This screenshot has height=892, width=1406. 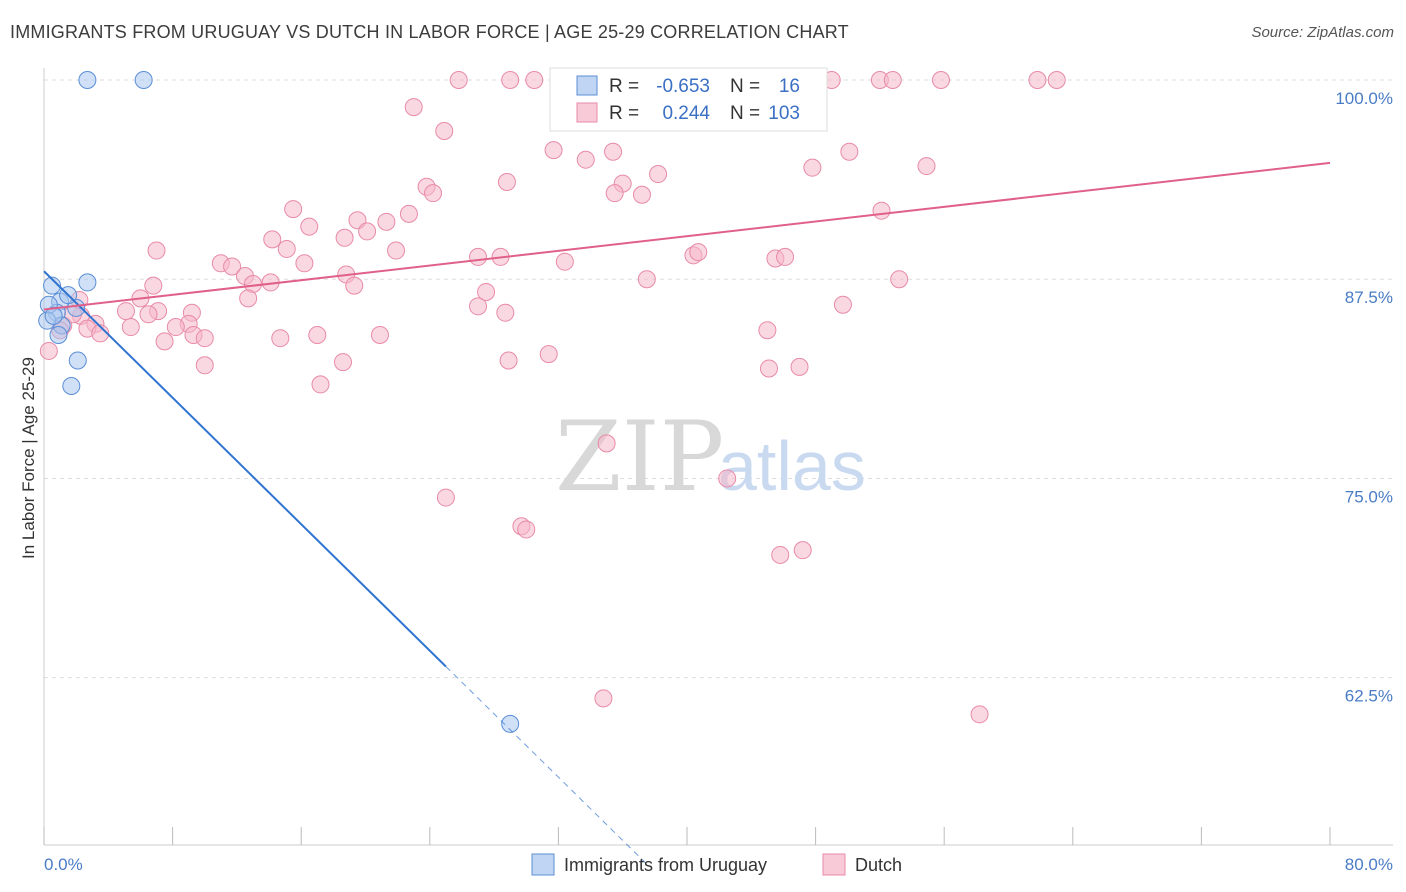 I want to click on legend-r-value-uruguay: -0.653, so click(x=683, y=86).